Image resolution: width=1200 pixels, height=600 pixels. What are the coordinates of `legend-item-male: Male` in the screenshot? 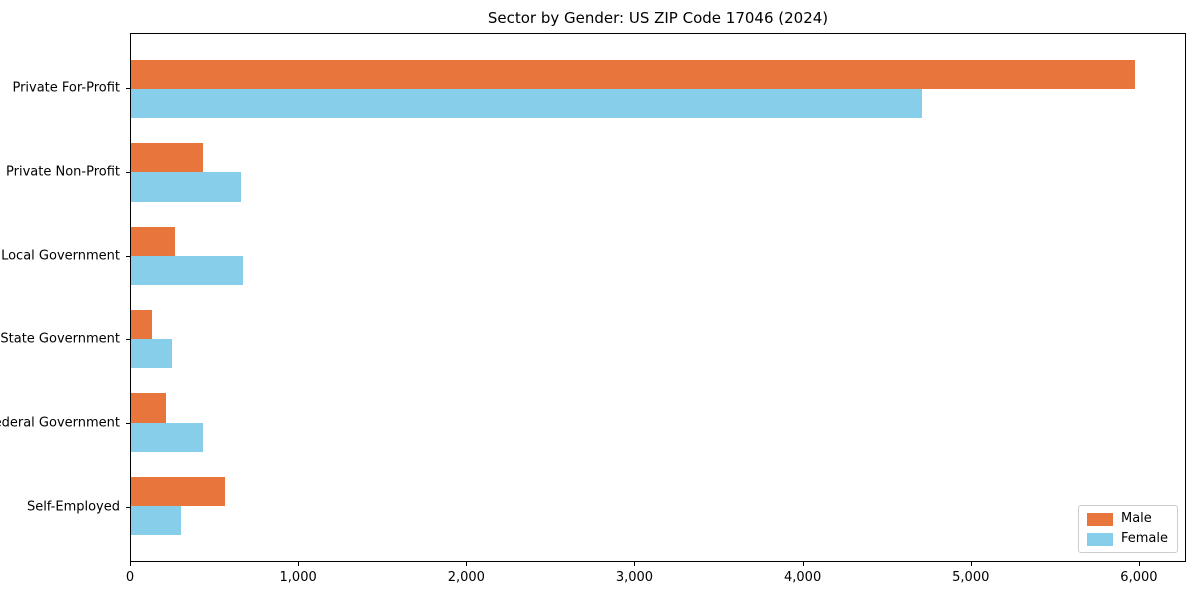 It's located at (1127, 518).